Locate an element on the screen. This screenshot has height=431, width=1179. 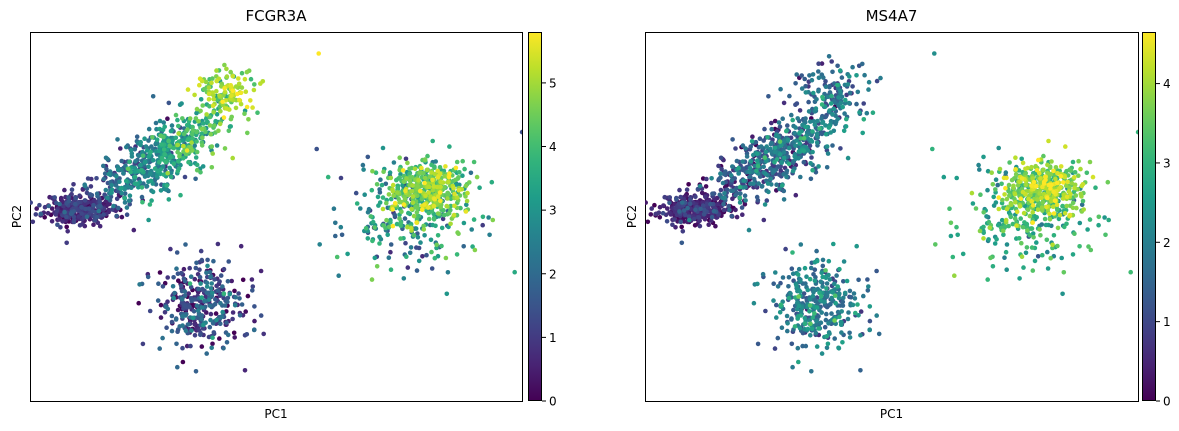
x-axis-label: PC1 is located at coordinates (891, 414).